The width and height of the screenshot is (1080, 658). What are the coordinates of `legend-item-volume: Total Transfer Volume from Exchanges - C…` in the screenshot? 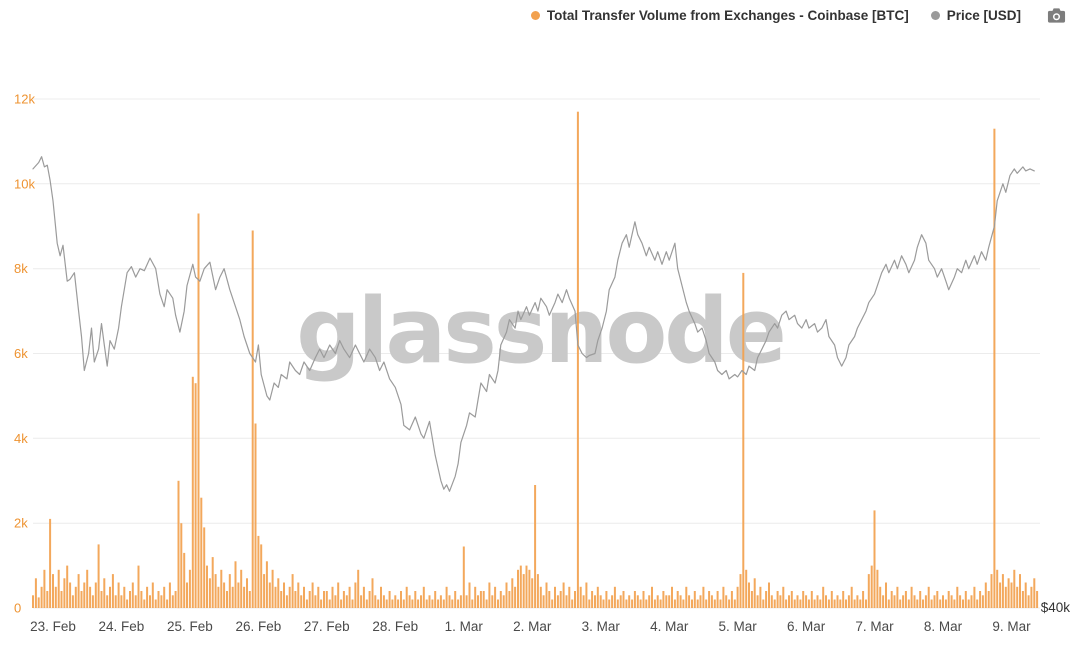 It's located at (719, 15).